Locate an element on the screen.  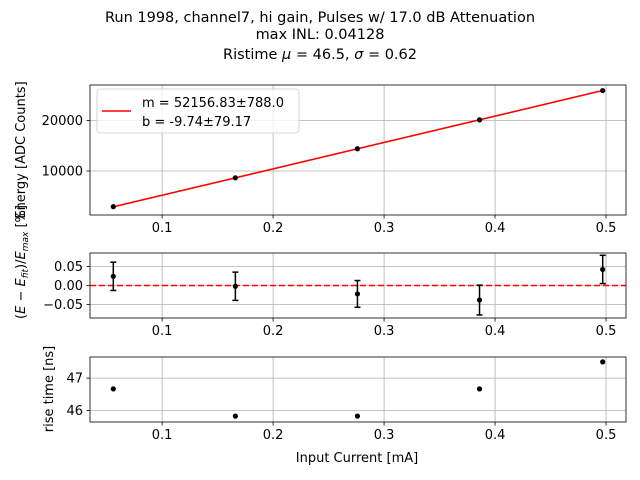
rise-time-points is located at coordinates (358, 389).